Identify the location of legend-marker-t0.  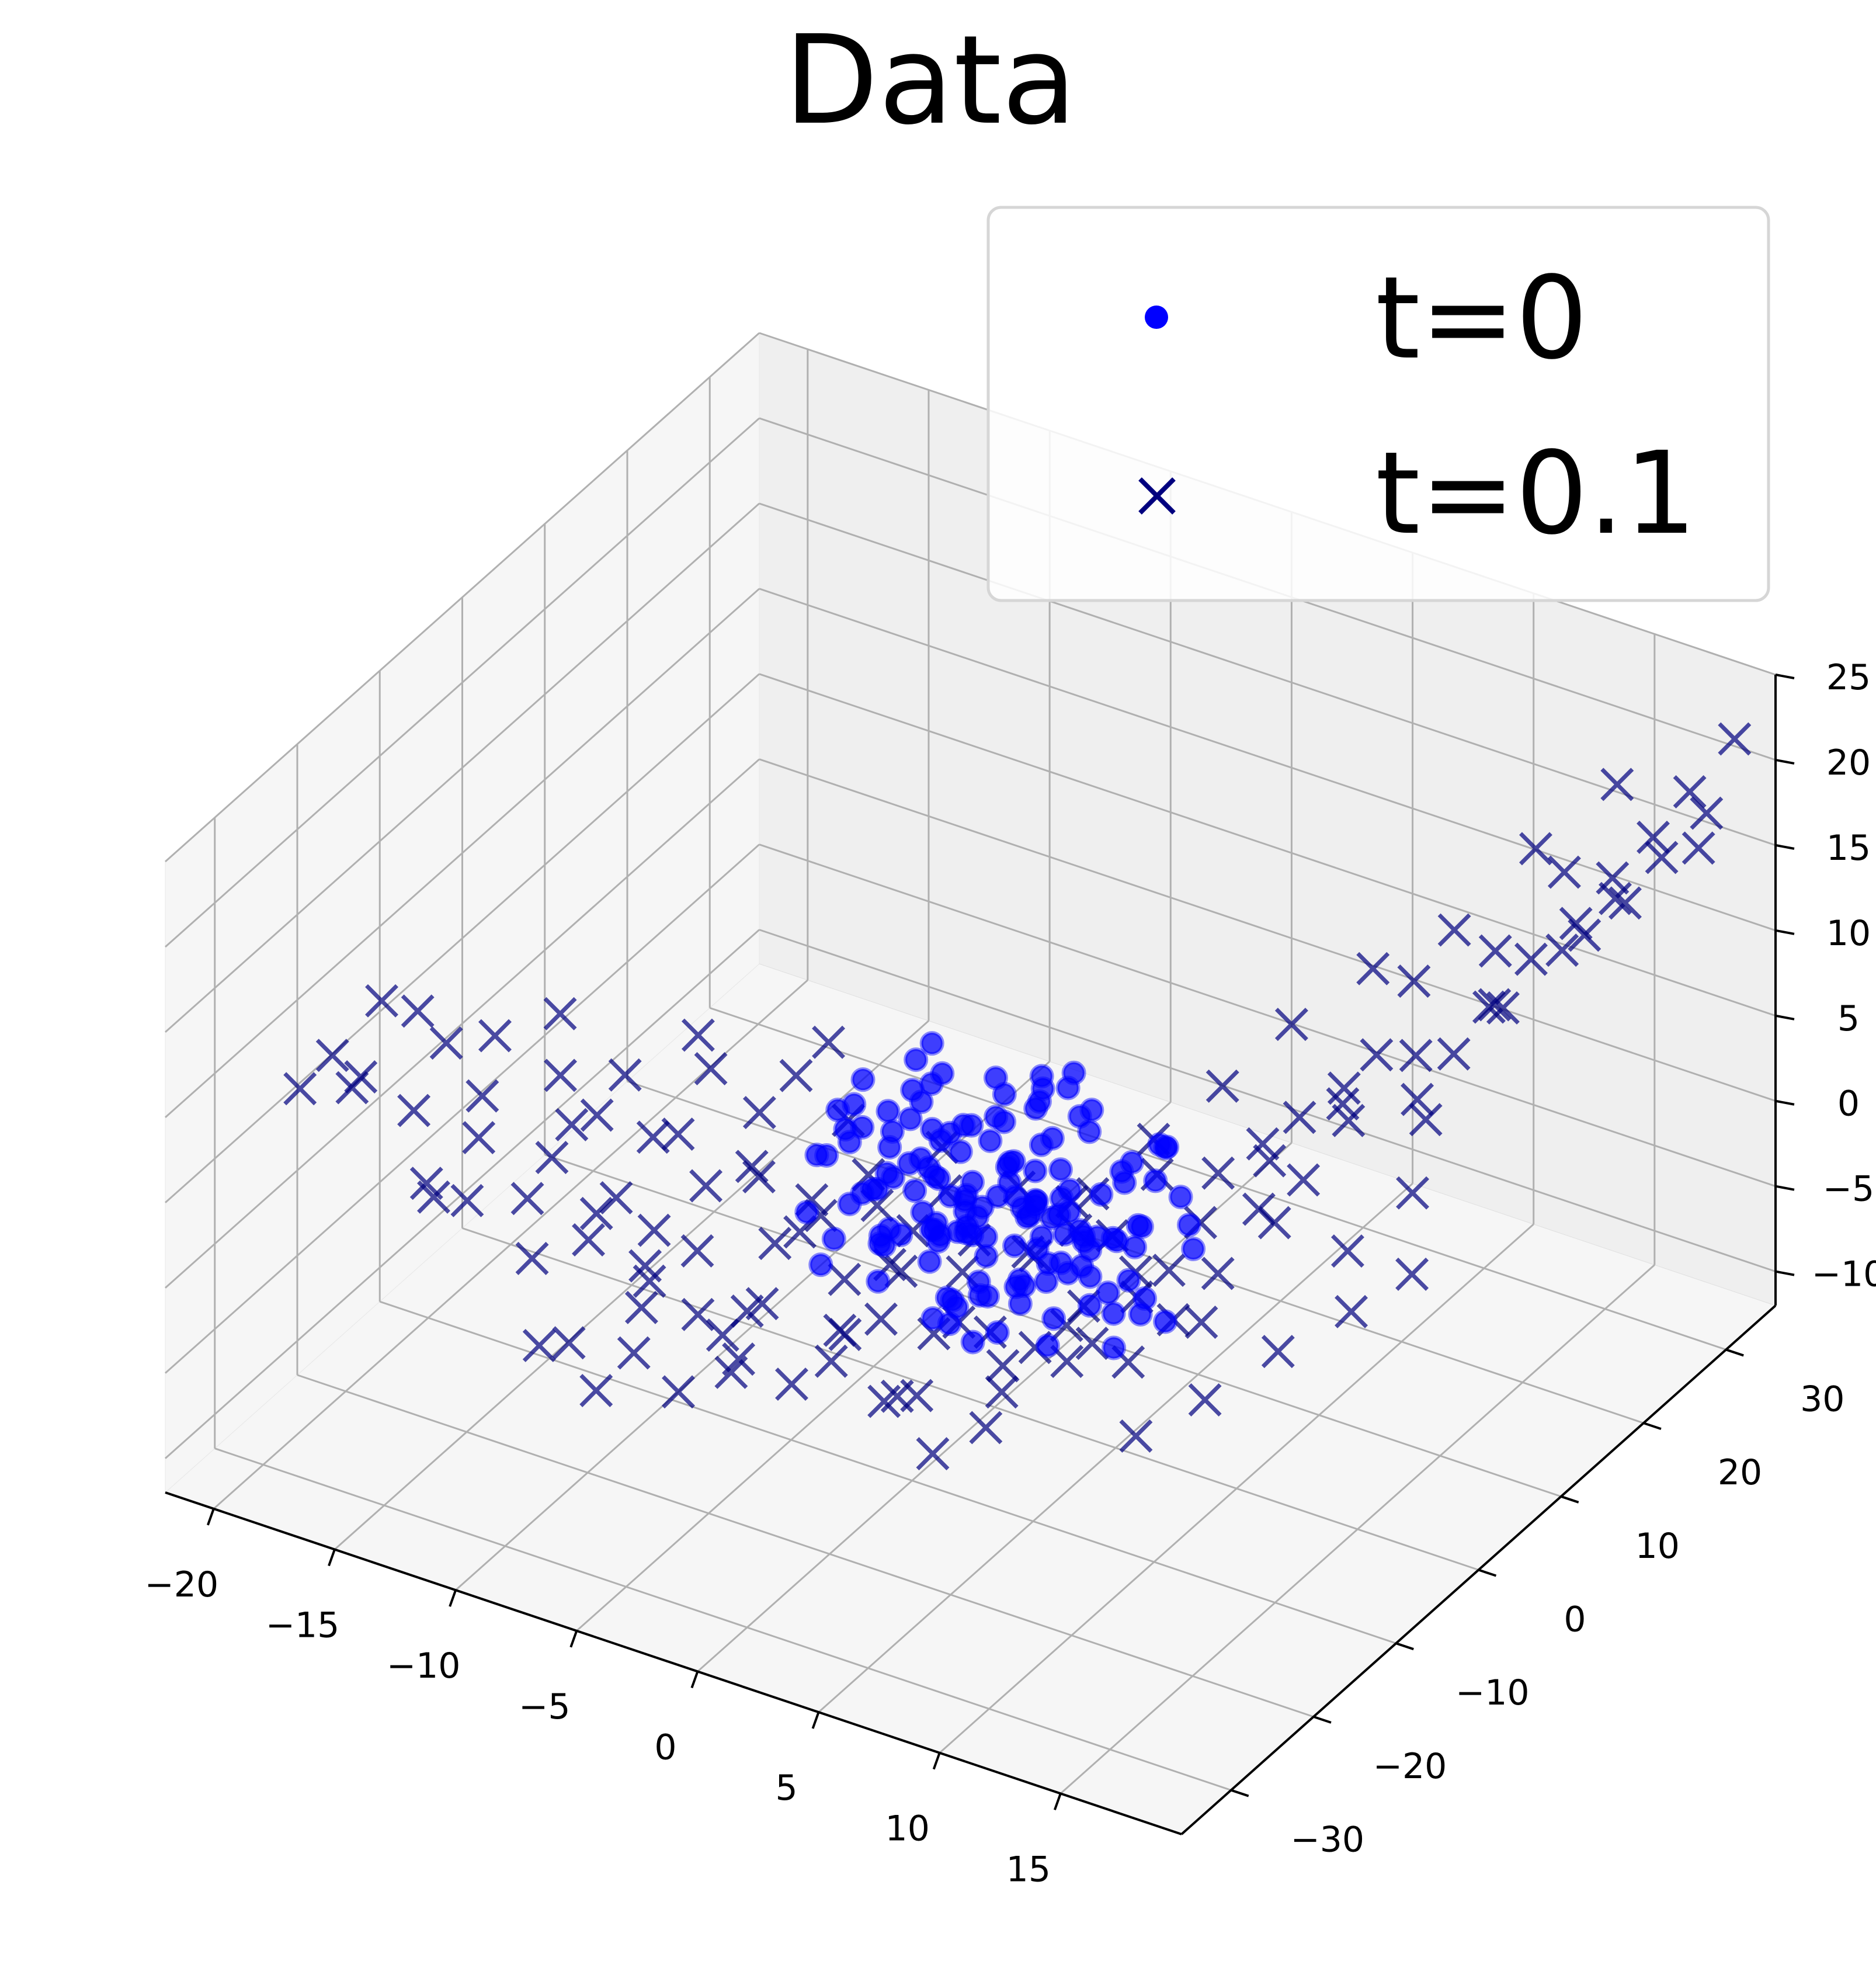
(1156, 317).